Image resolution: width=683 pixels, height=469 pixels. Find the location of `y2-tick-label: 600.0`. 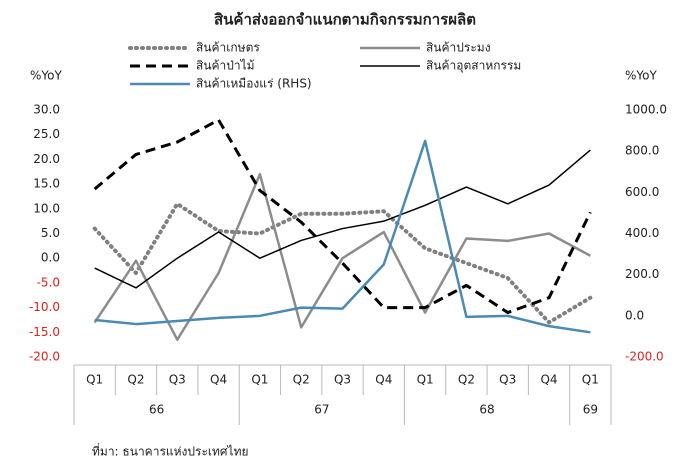

y2-tick-label: 600.0 is located at coordinates (642, 192).